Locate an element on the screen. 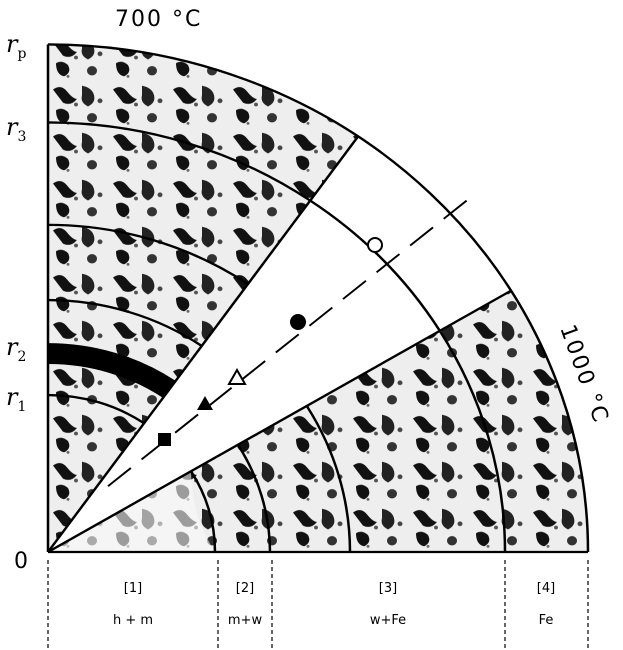  zone-id: [1] is located at coordinates (133, 588).